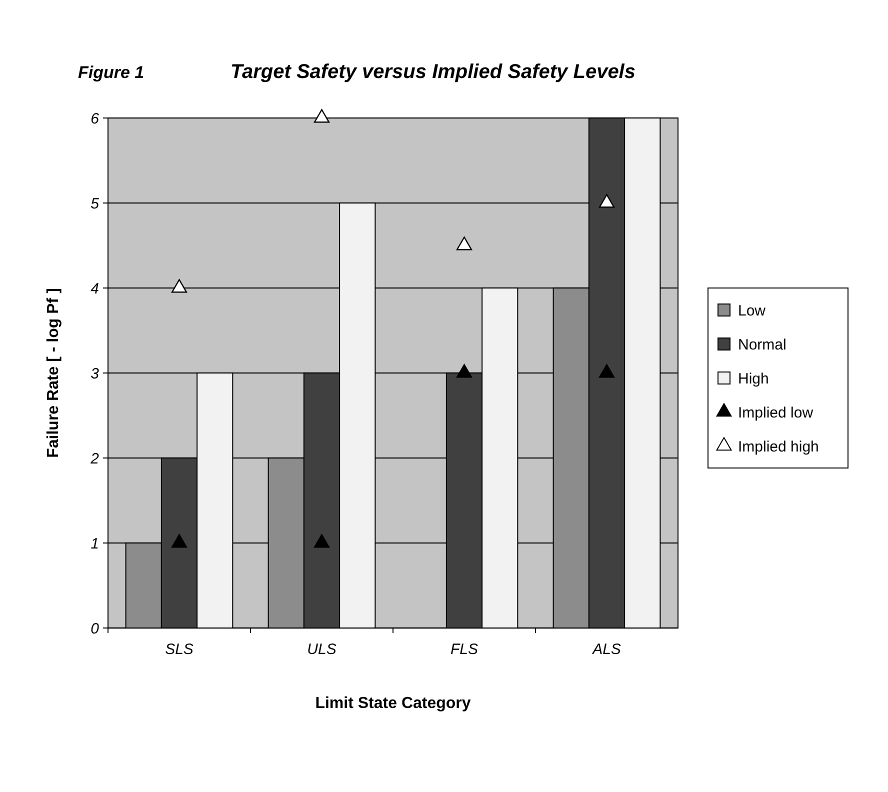 The height and width of the screenshot is (792, 888). What do you see at coordinates (433, 72) in the screenshot?
I see `chart-title: Target Safety versus Implied Safety Levels` at bounding box center [433, 72].